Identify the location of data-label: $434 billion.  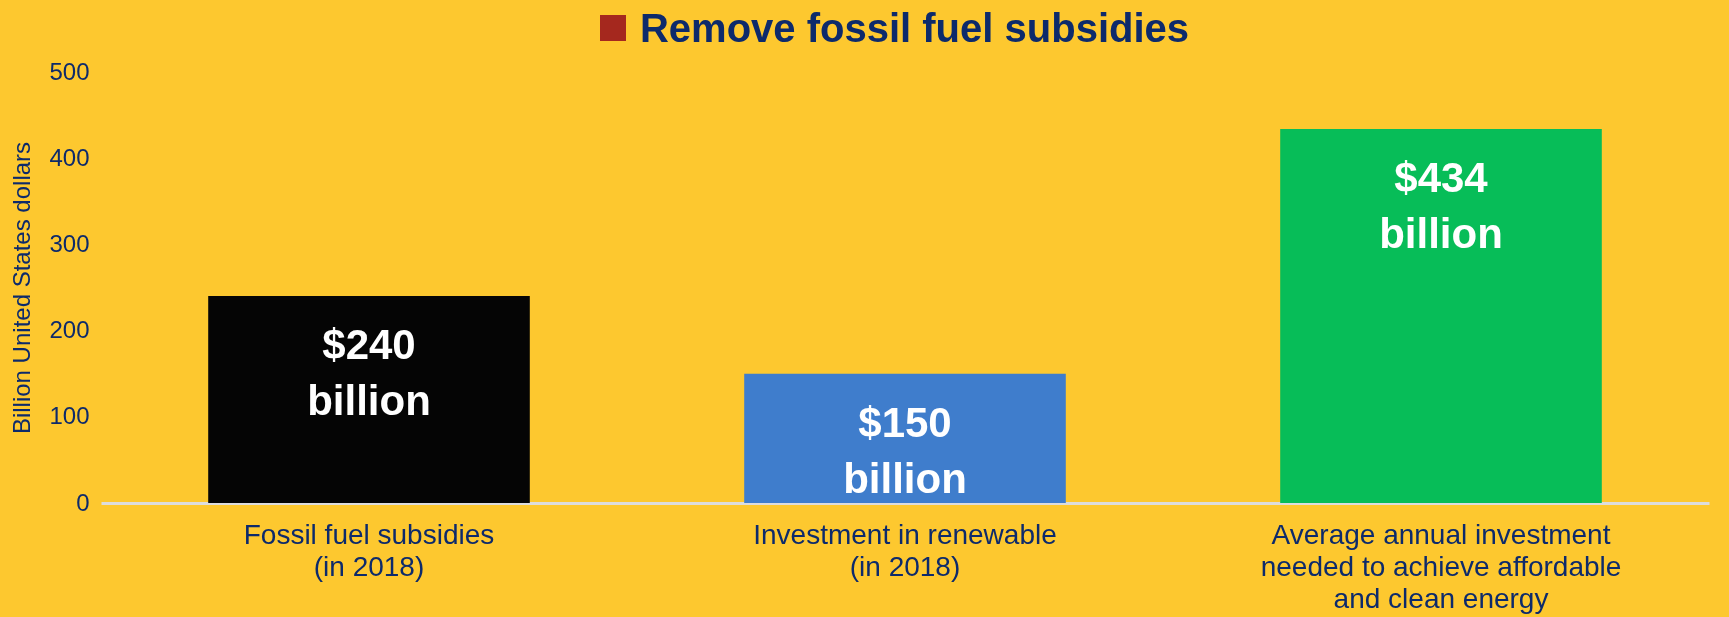
(1441, 205).